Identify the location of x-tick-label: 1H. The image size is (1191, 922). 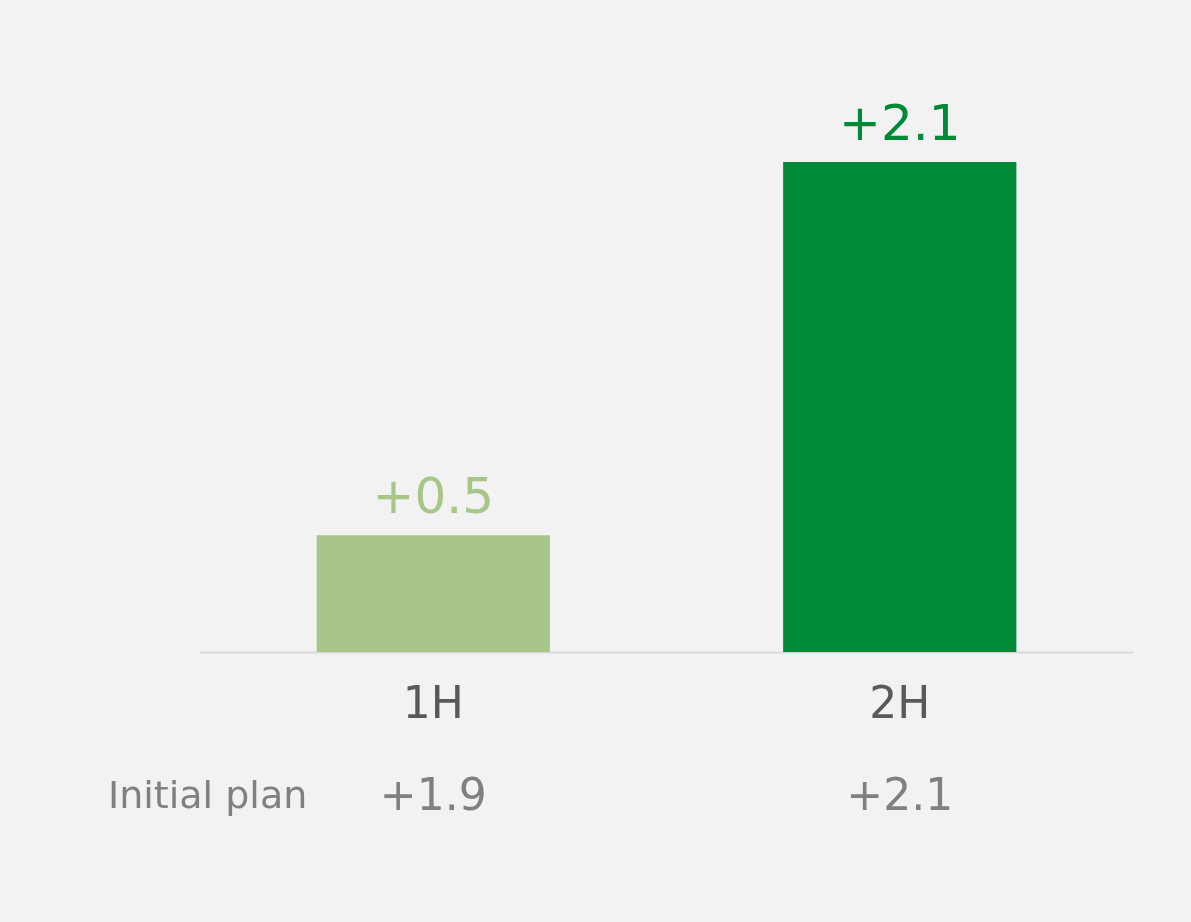
(433, 702).